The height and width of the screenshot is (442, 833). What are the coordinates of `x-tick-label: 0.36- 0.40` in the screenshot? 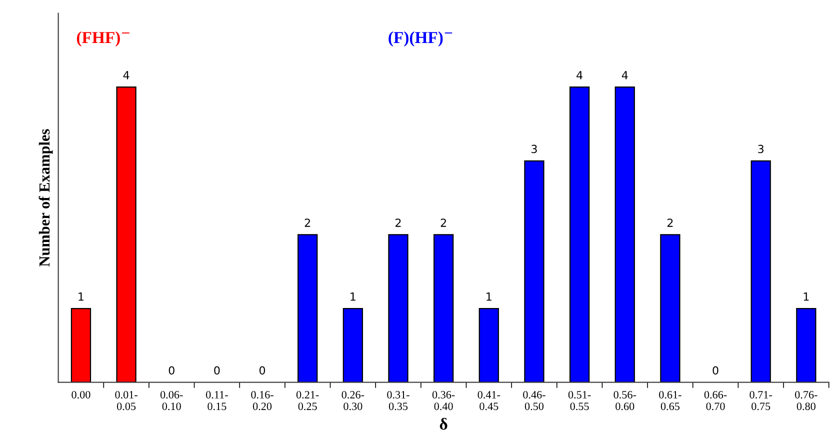 It's located at (443, 400).